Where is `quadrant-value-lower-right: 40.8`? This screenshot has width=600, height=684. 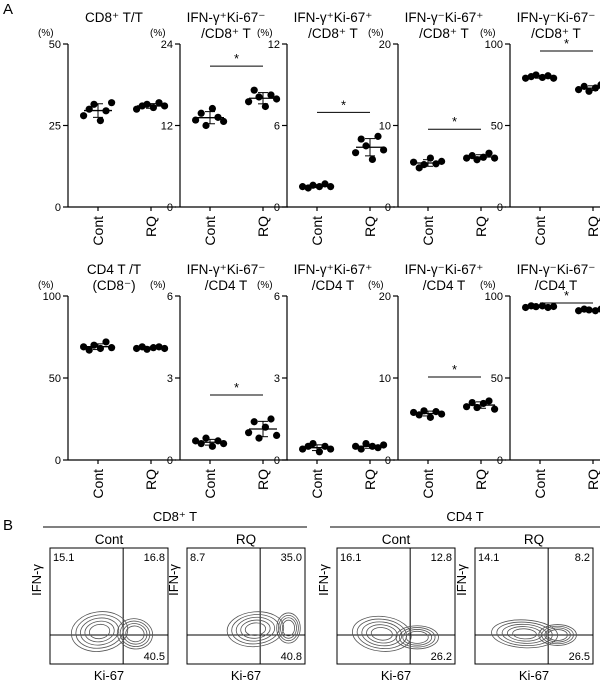 quadrant-value-lower-right: 40.8 is located at coordinates (291, 657).